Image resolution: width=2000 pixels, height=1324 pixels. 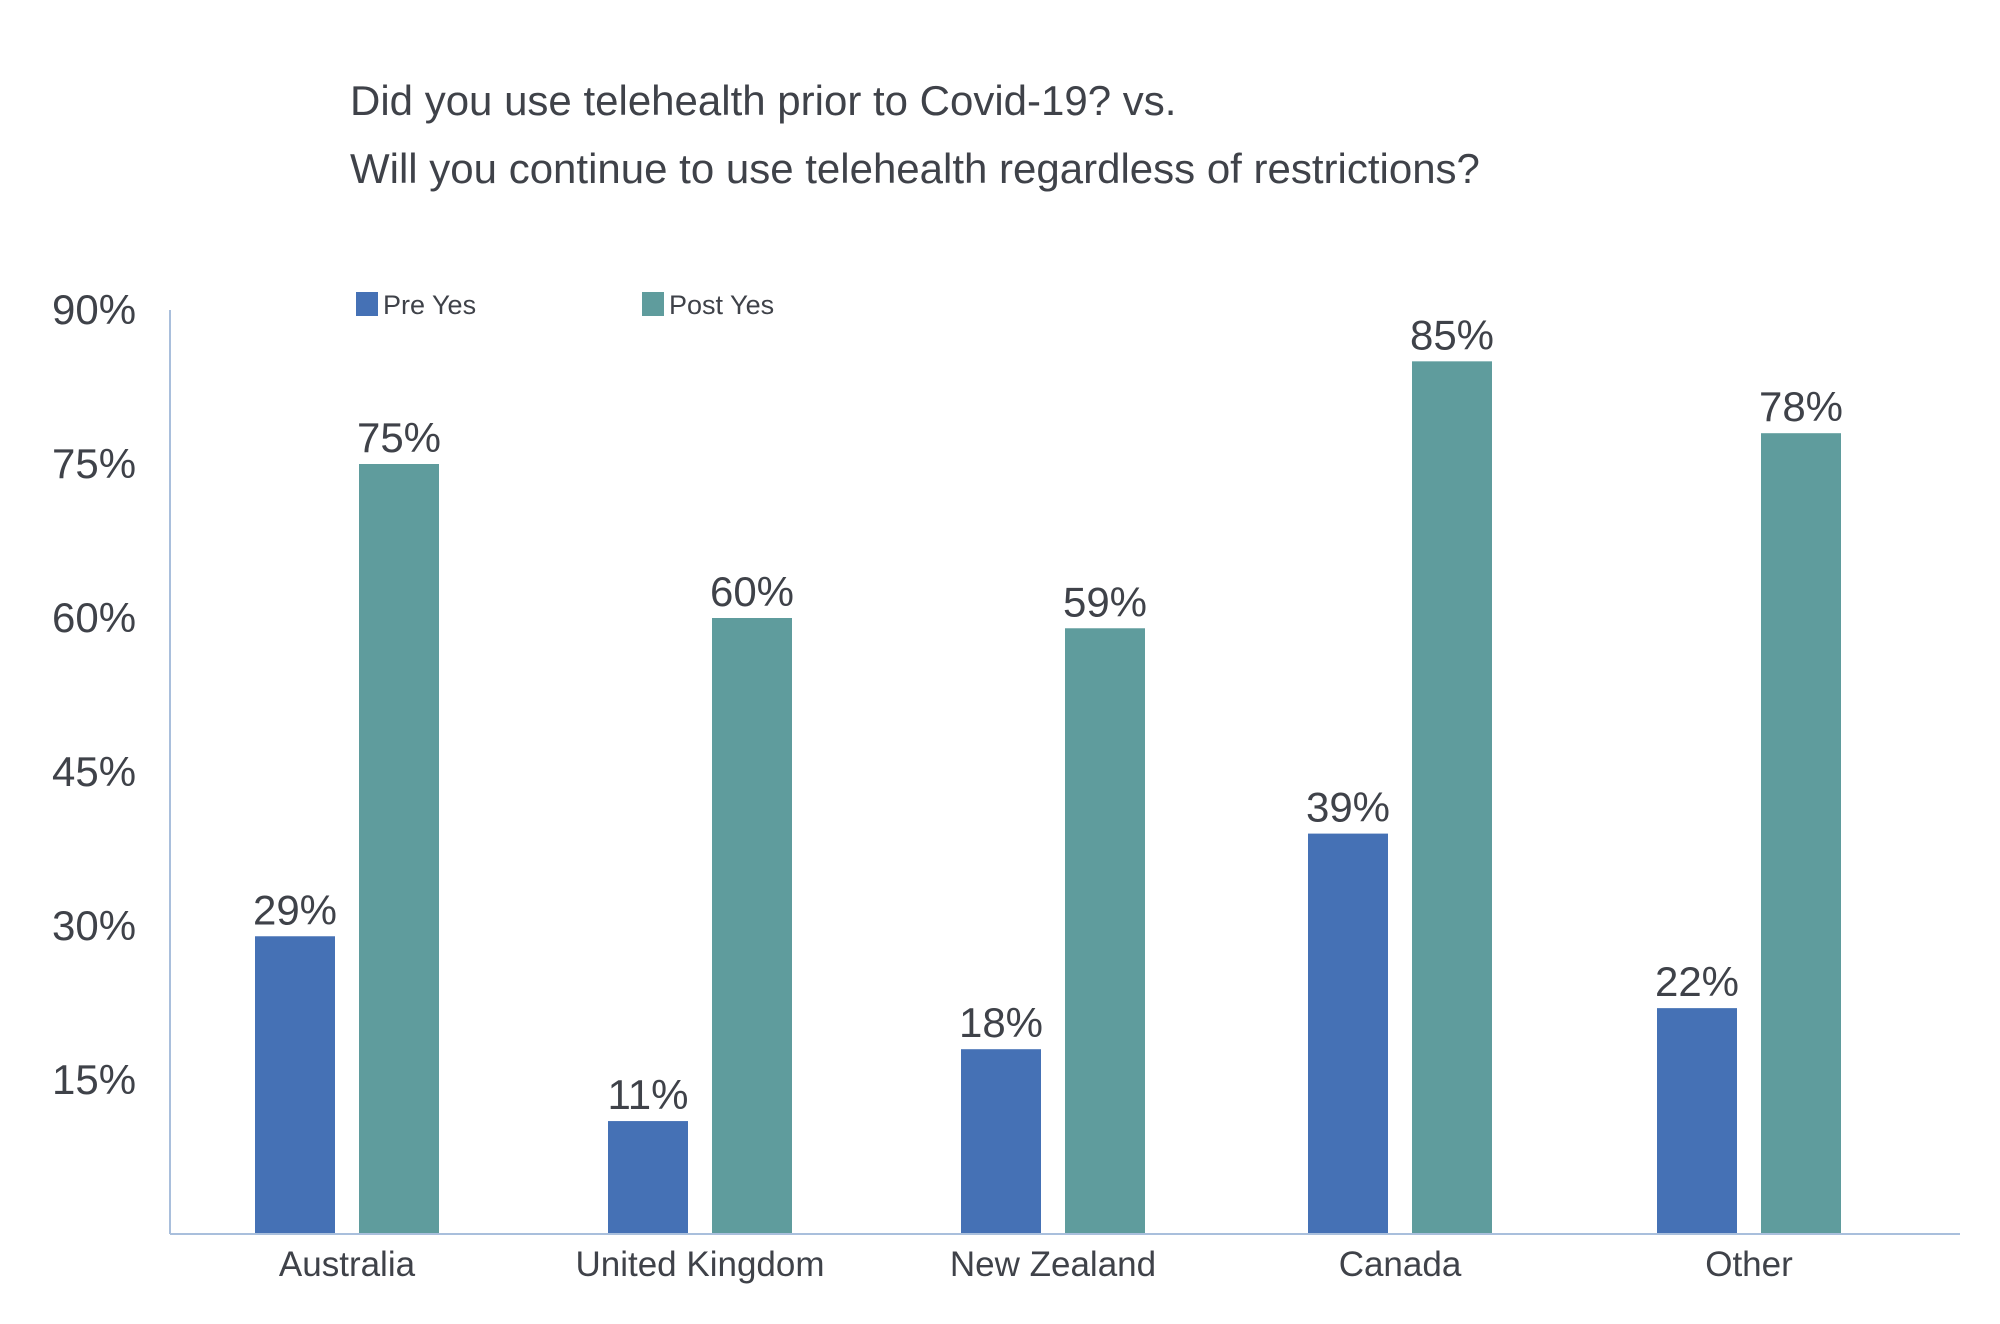 What do you see at coordinates (1001, 1022) in the screenshot?
I see `data-label: 18%` at bounding box center [1001, 1022].